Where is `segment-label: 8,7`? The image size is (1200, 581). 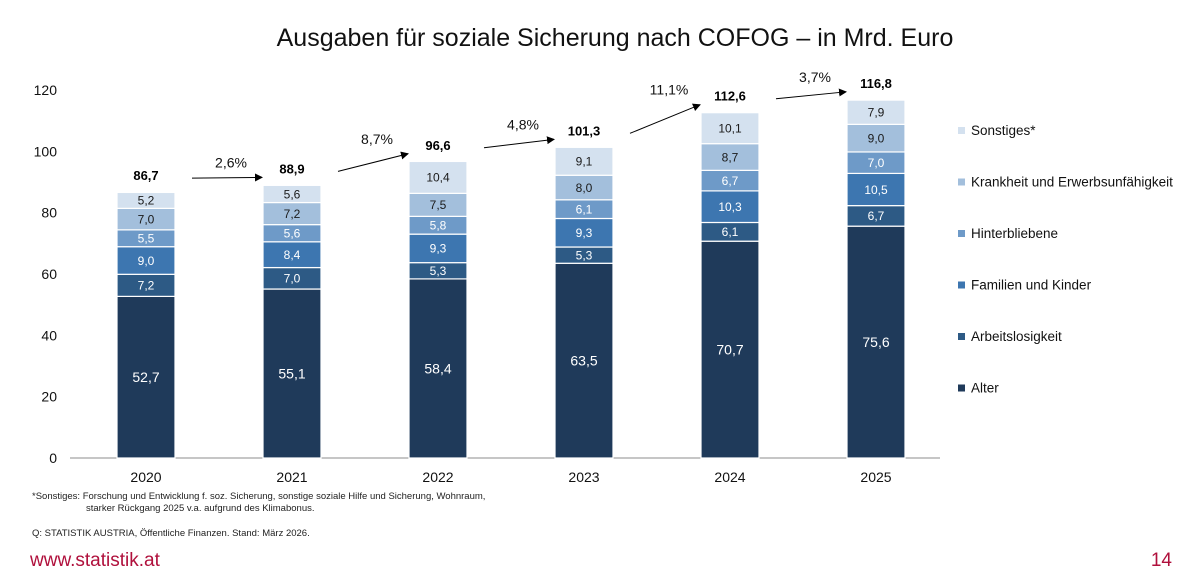 segment-label: 8,7 is located at coordinates (730, 157).